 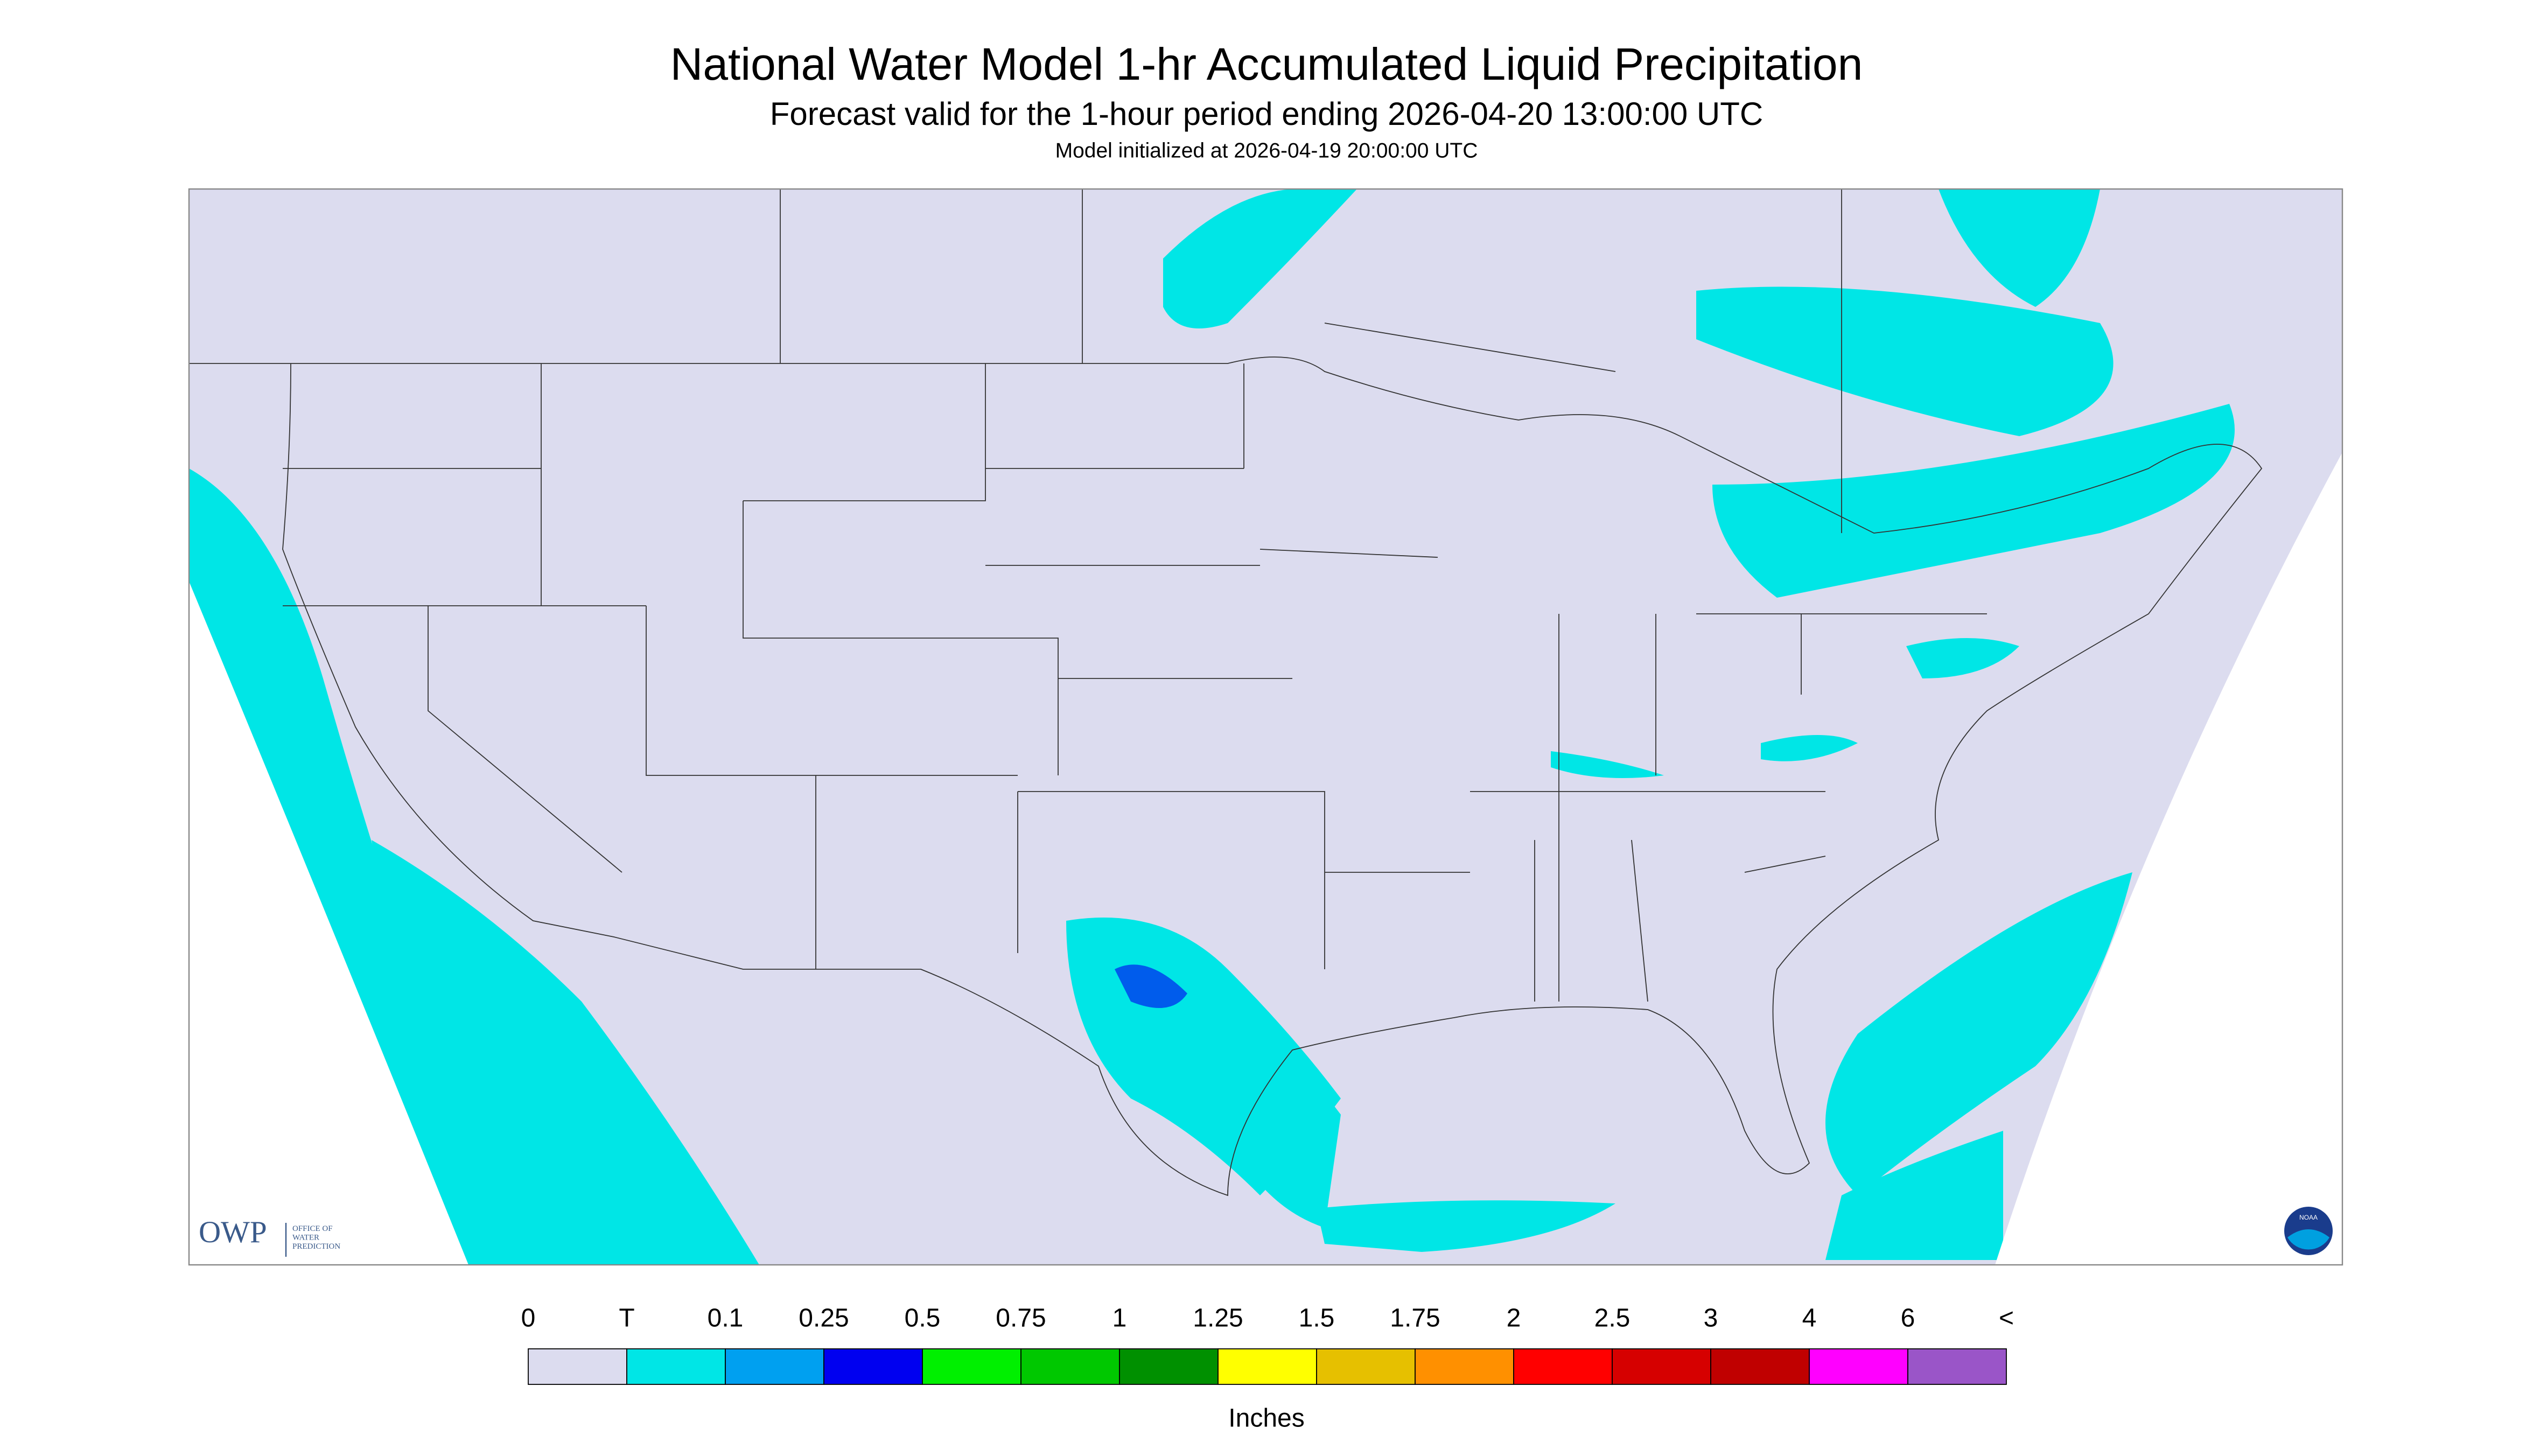 I want to click on legend: 0 T 0.1 0.25 0.5 0.75 1 1.25 1.5 1.75 2 2.5 3 4 6 <, so click(x=1267, y=1344).